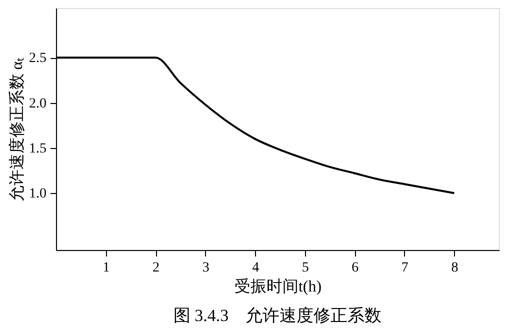 This screenshot has height=332, width=509. Describe the element at coordinates (37, 148) in the screenshot. I see `y-tick-label: 1.5` at that location.